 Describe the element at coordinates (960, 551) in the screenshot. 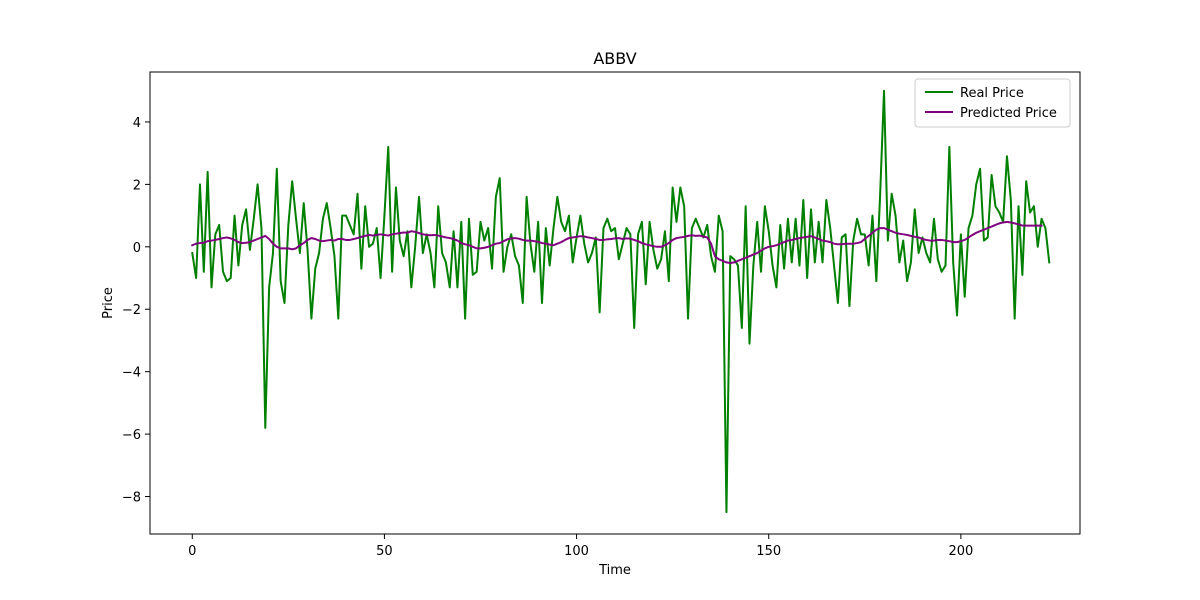

I see `x-tick-label: 200` at that location.